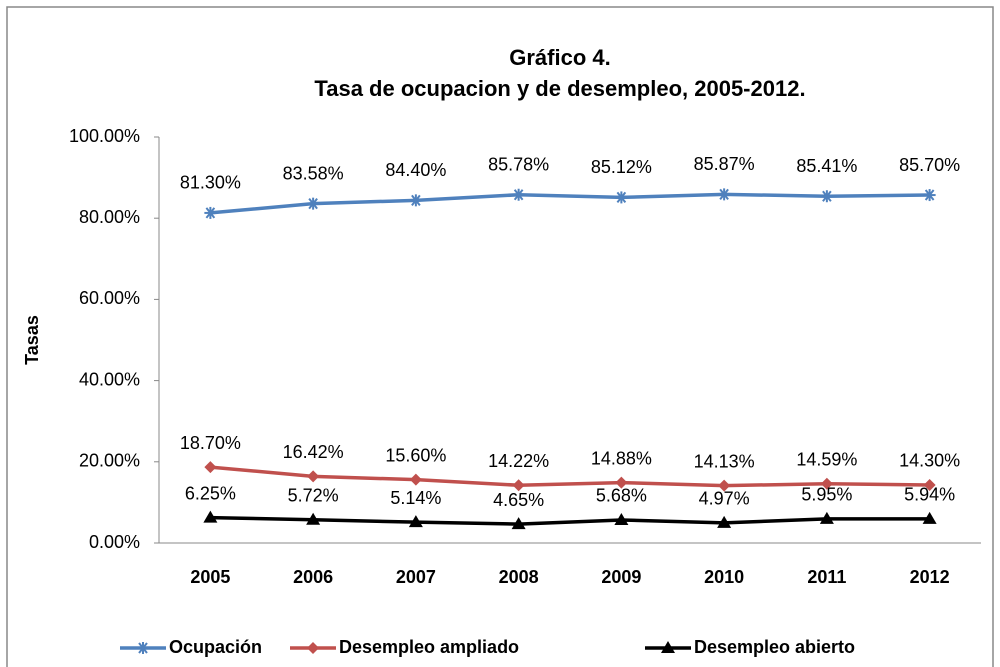 The height and width of the screenshot is (667, 1000). What do you see at coordinates (313, 577) in the screenshot?
I see `x-tick-label: 2006` at bounding box center [313, 577].